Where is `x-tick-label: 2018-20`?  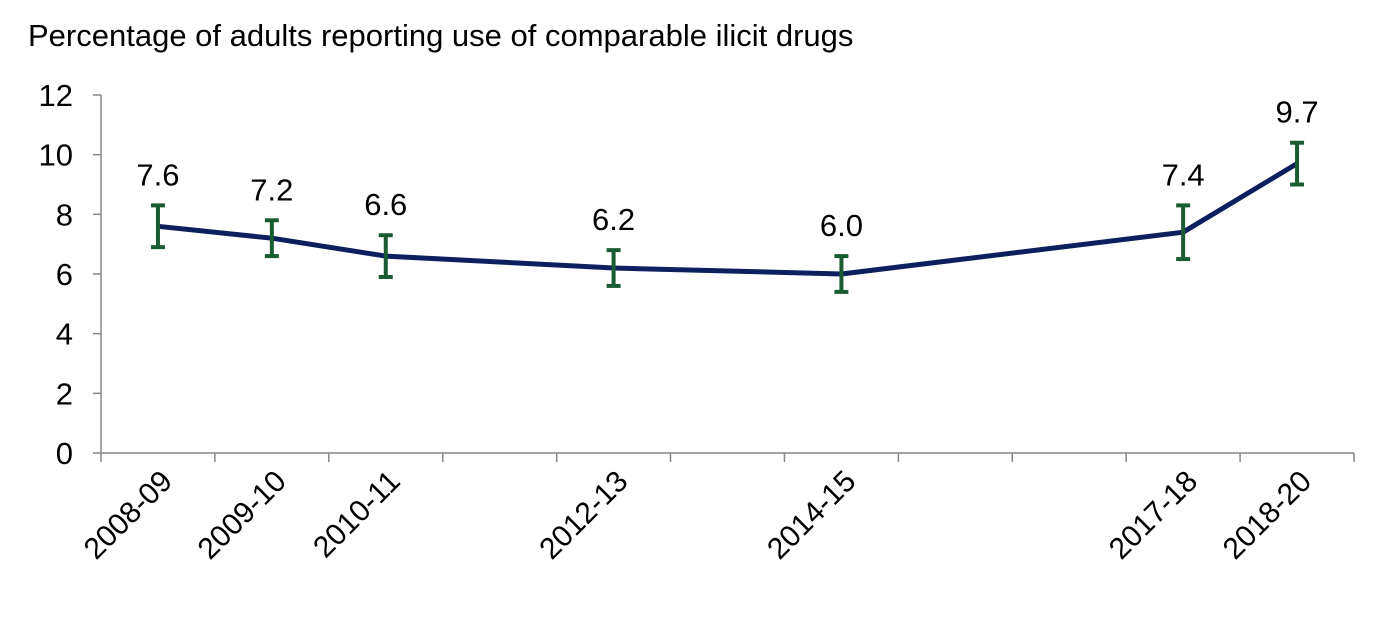 x-tick-label: 2018-20 is located at coordinates (1267, 515).